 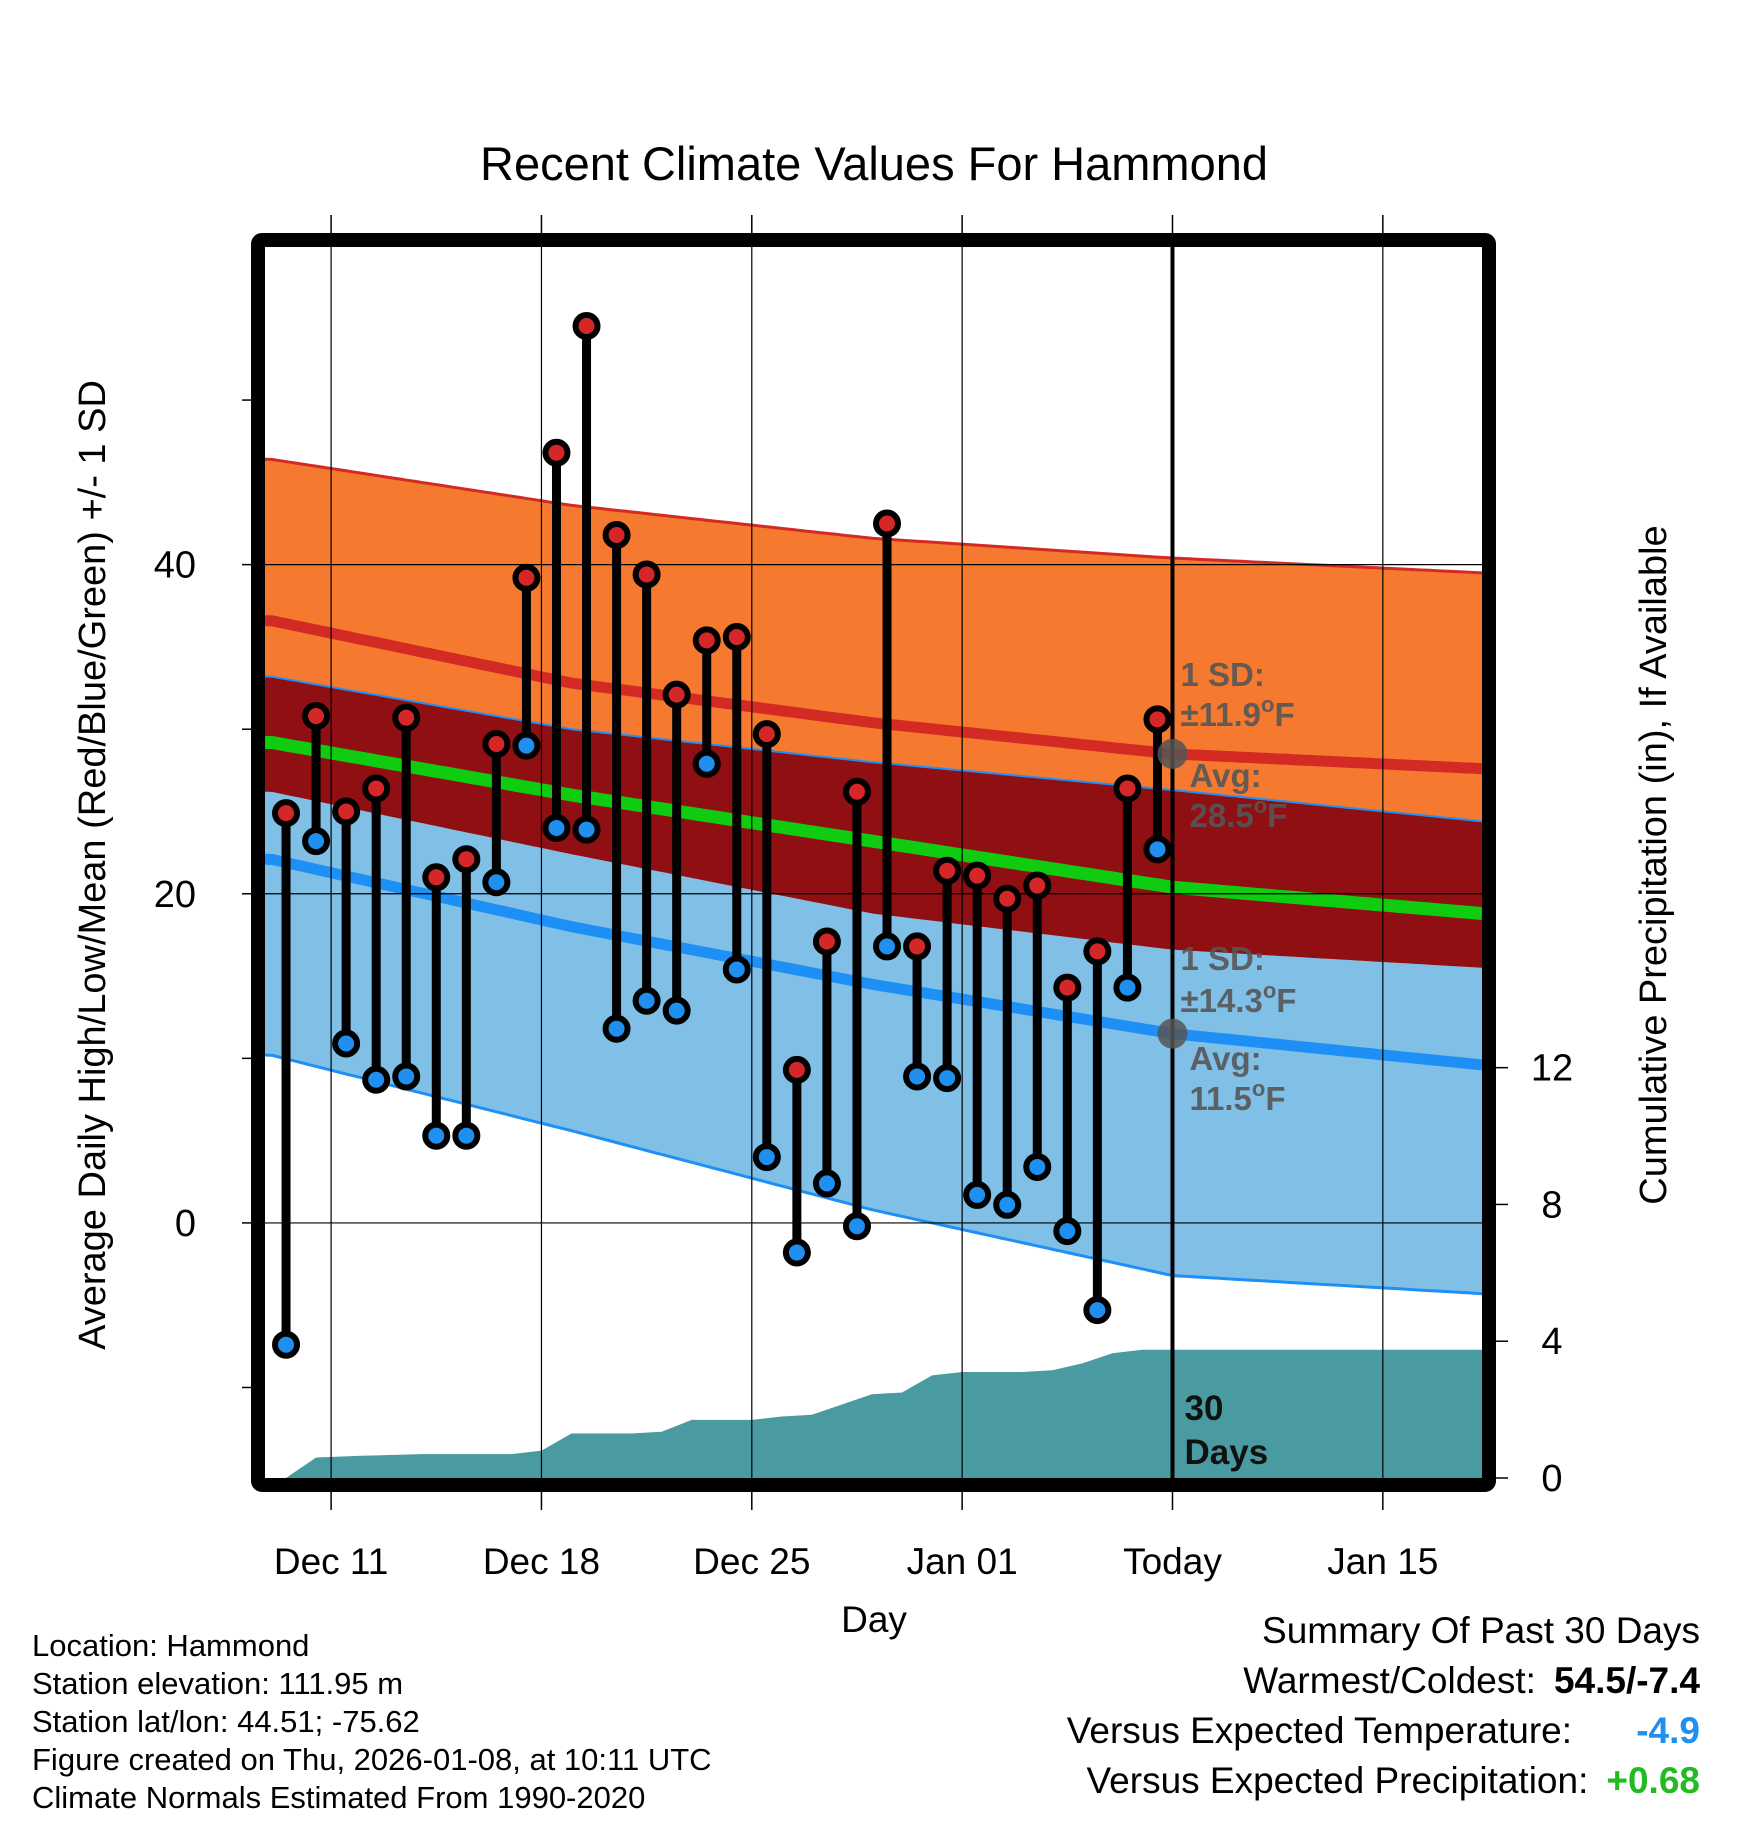 I want to click on today-days-label-1: Days, so click(x=1226, y=1452).